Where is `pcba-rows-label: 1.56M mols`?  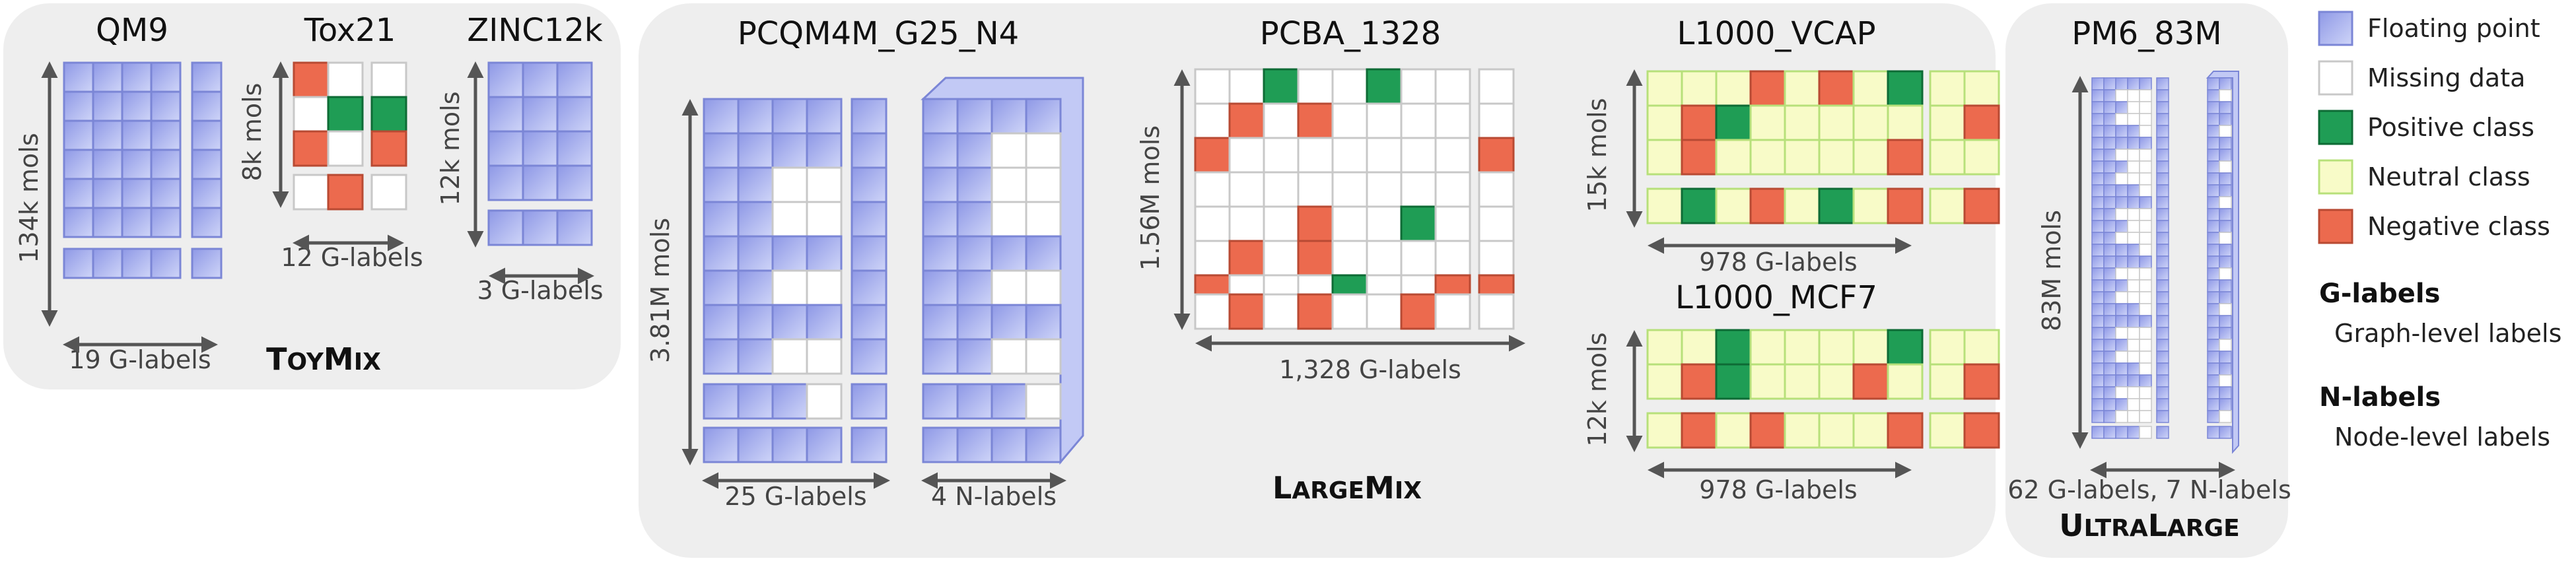
pcba-rows-label: 1.56M mols is located at coordinates (1150, 198).